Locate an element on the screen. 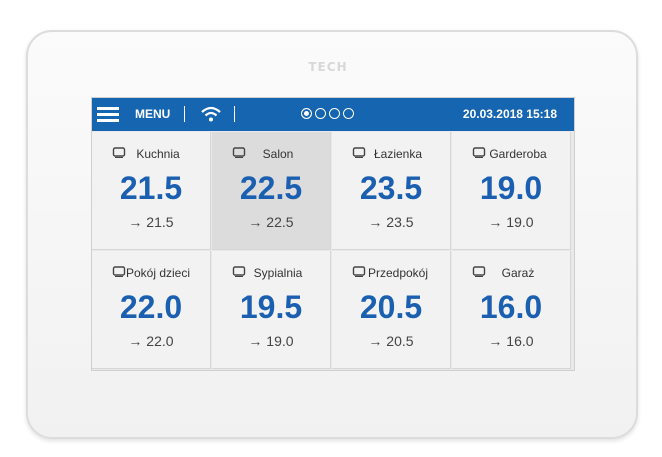 Image resolution: width=662 pixels, height=457 pixels. date-time: 20.03.2018 15:18 is located at coordinates (509, 114).